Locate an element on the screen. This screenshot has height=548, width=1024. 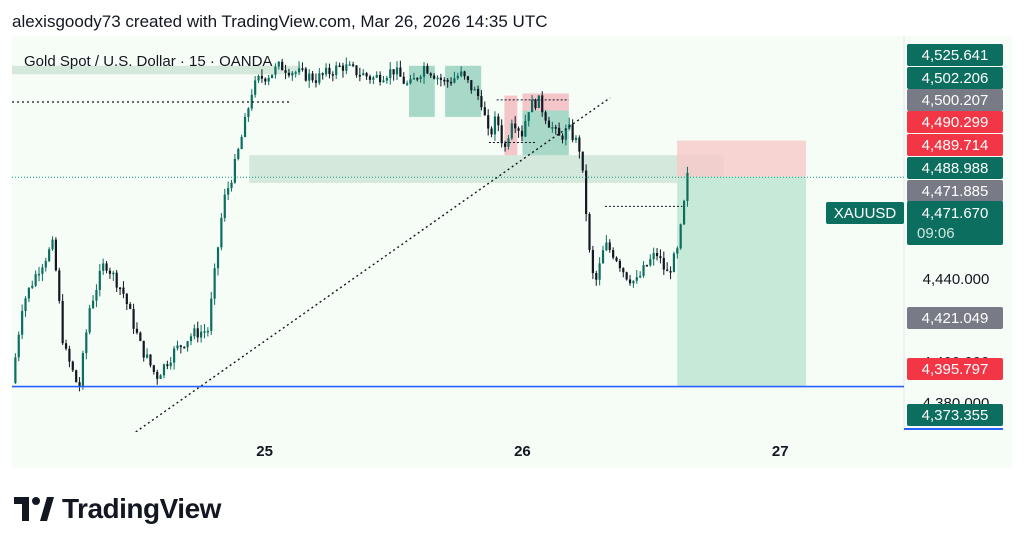
price-tag: 4,490.299 is located at coordinates (955, 122).